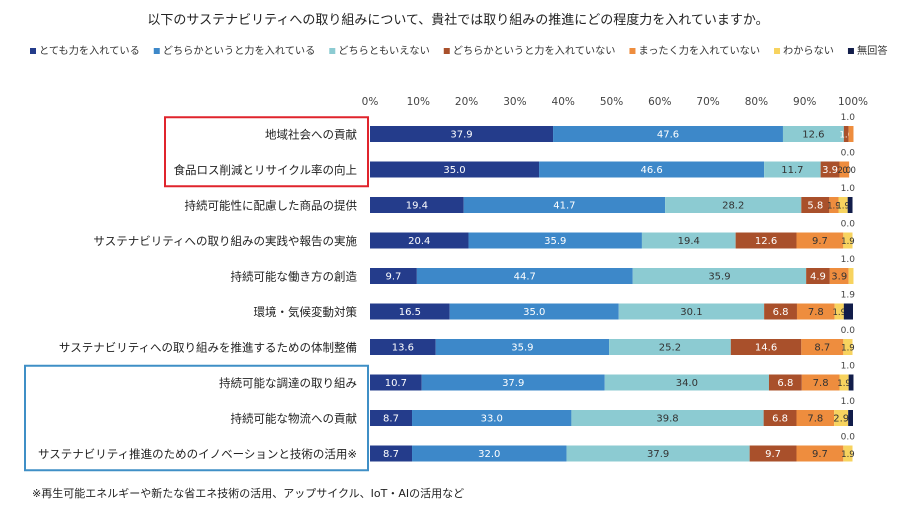 This screenshot has height=512, width=916. I want to click on data-label: 3.9, so click(839, 277).